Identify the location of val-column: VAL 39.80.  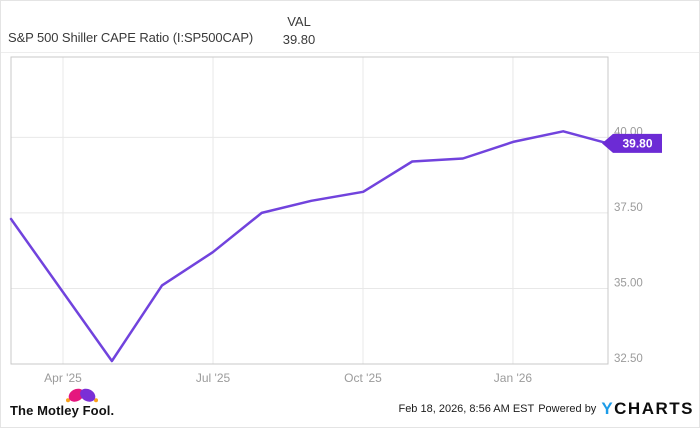
(299, 30).